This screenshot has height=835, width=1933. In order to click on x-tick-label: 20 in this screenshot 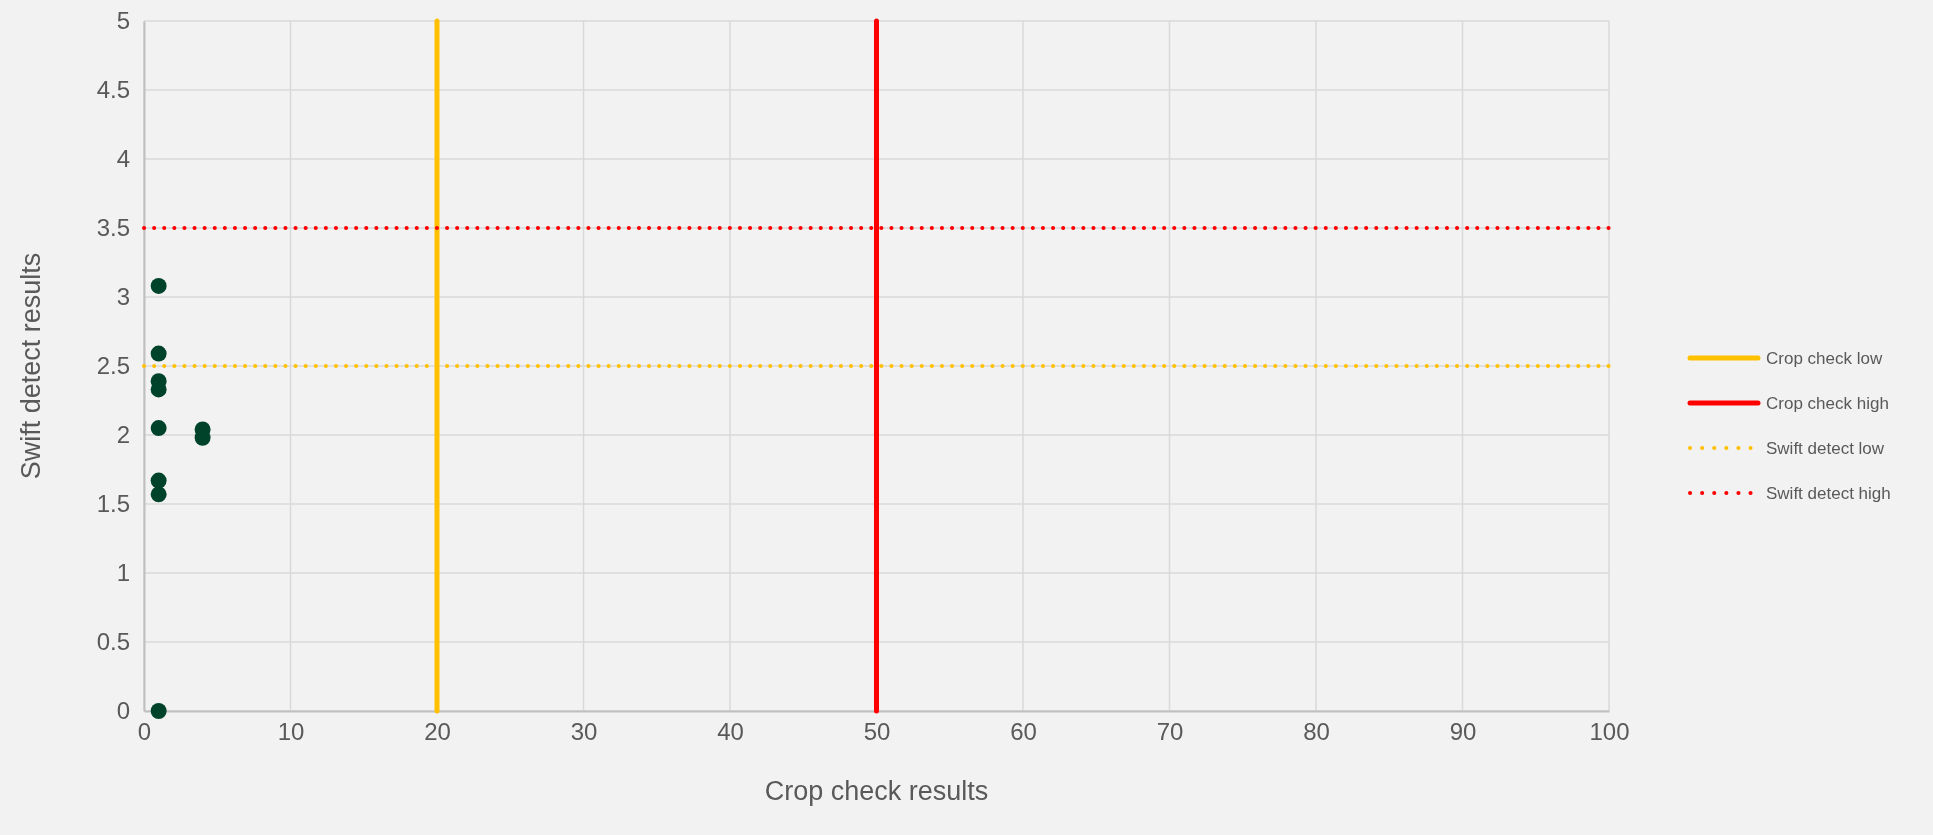, I will do `click(437, 732)`.